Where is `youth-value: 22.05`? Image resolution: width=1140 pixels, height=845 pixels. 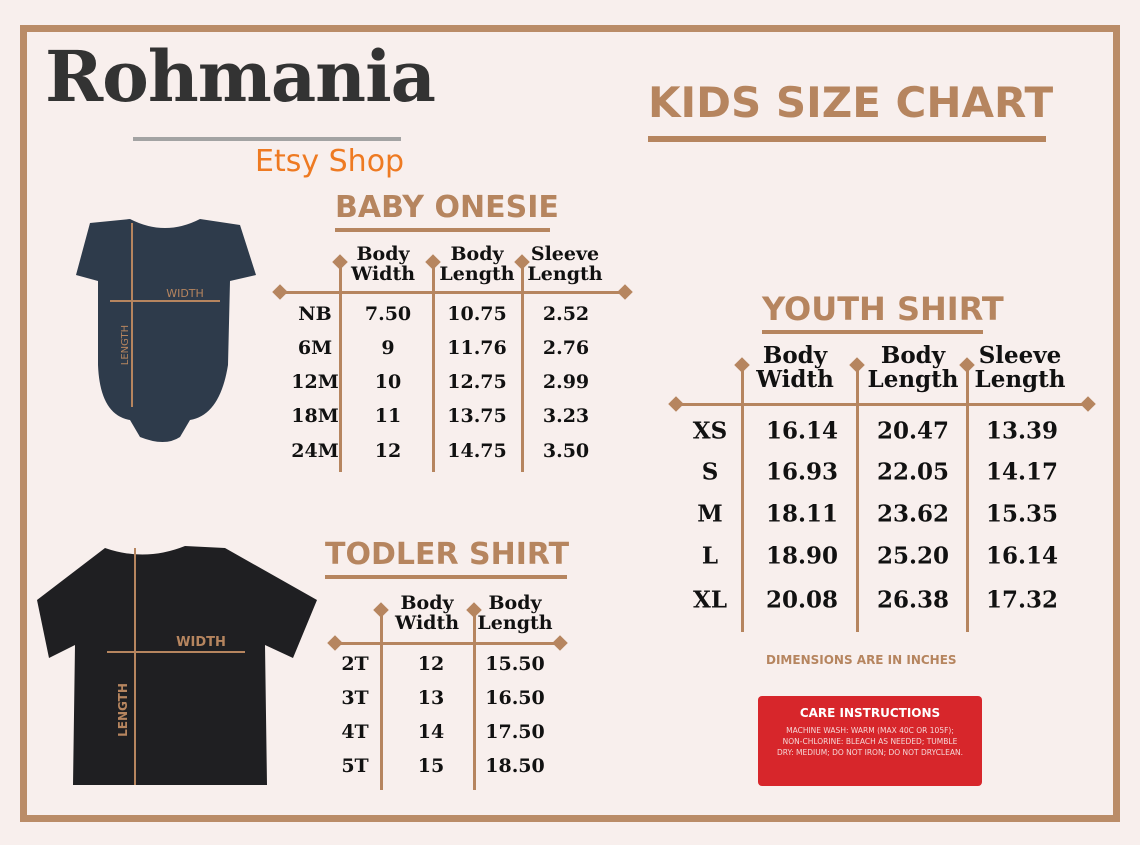
youth-value: 22.05 is located at coordinates (913, 472).